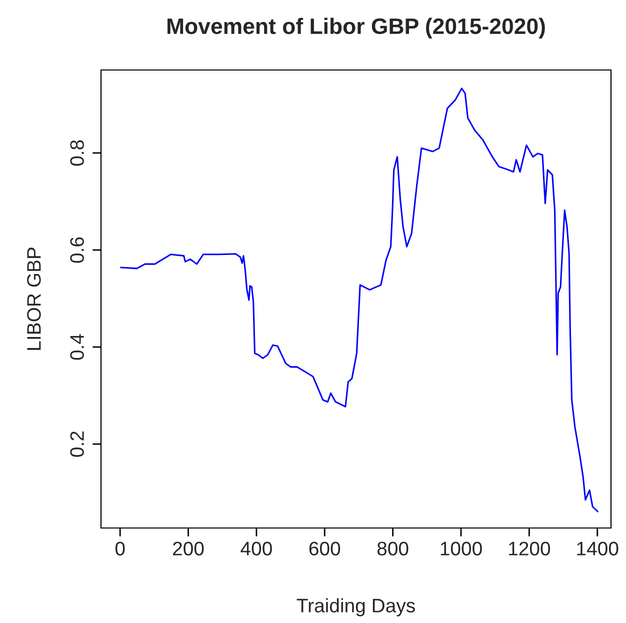 Image resolution: width=626 pixels, height=623 pixels. What do you see at coordinates (597, 549) in the screenshot?
I see `x-tick-label: 1400` at bounding box center [597, 549].